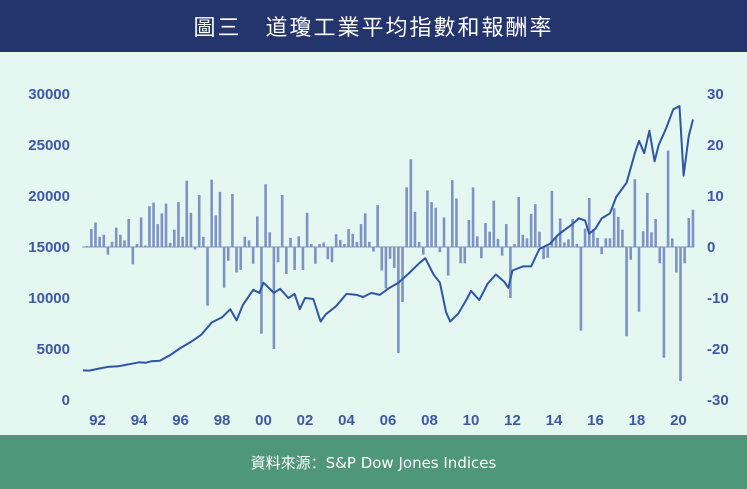  Describe the element at coordinates (718, 349) in the screenshot. I see `right-tick-label: -20` at that location.